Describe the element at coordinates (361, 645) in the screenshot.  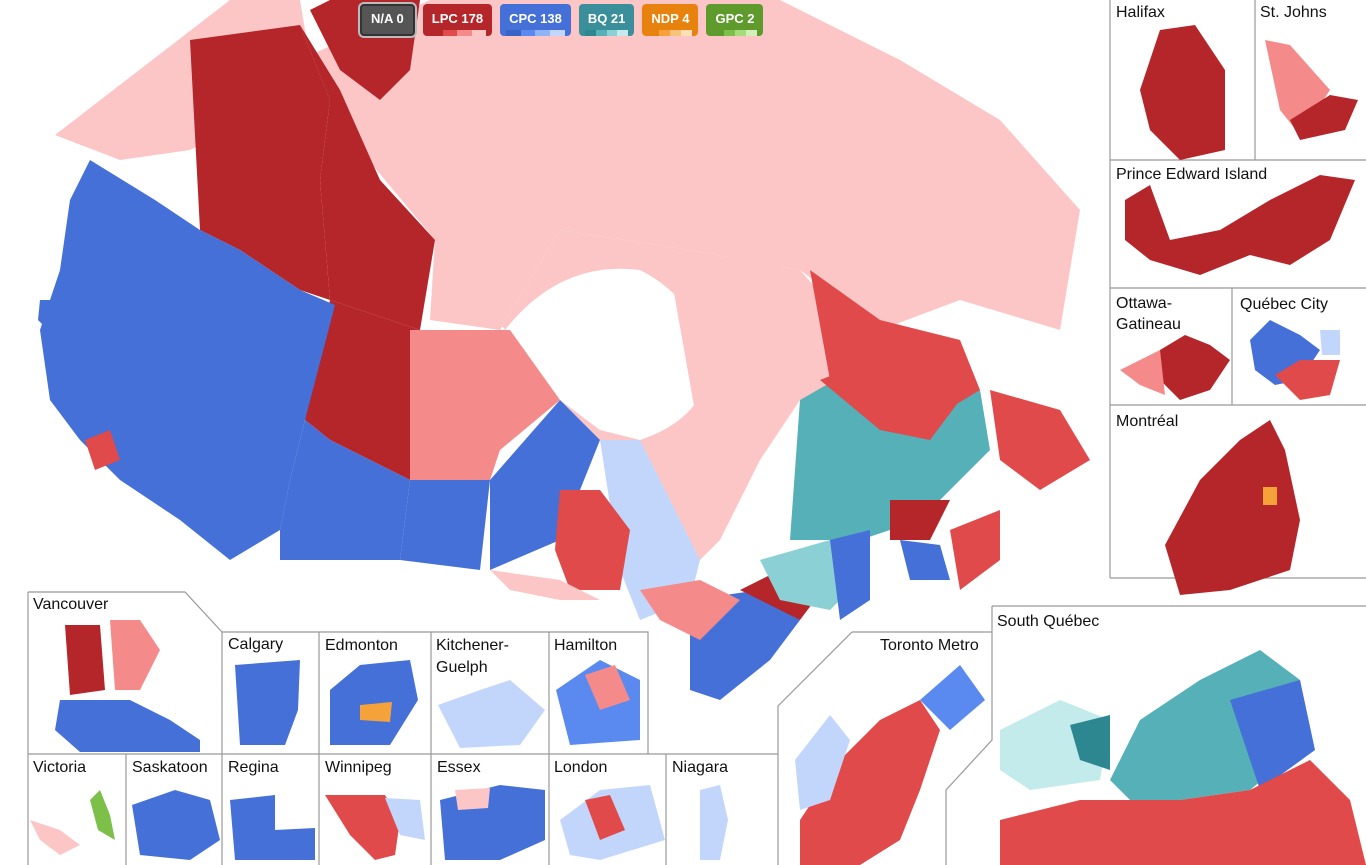
I see `inset-label-edmonton: Edmonton` at that location.